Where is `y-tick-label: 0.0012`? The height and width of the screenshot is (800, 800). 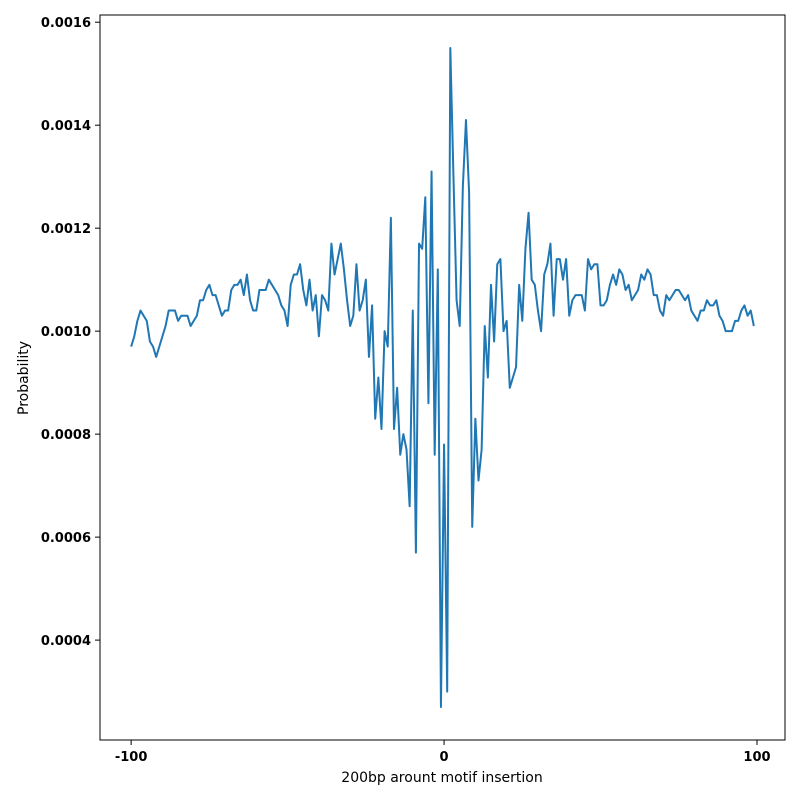
y-tick-label: 0.0012 is located at coordinates (66, 229).